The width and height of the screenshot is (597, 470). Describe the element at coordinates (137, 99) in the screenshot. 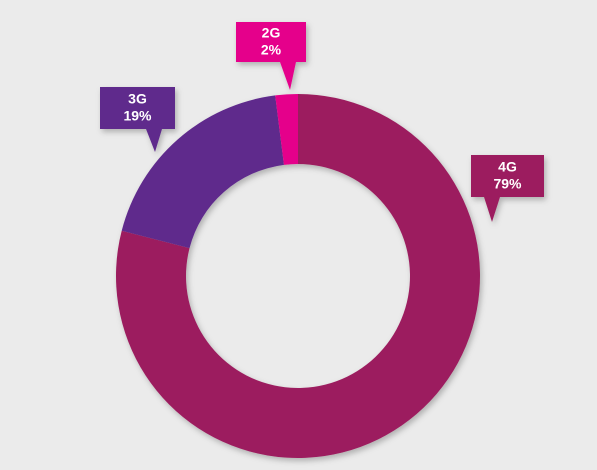

I see `category-label: 3G` at that location.